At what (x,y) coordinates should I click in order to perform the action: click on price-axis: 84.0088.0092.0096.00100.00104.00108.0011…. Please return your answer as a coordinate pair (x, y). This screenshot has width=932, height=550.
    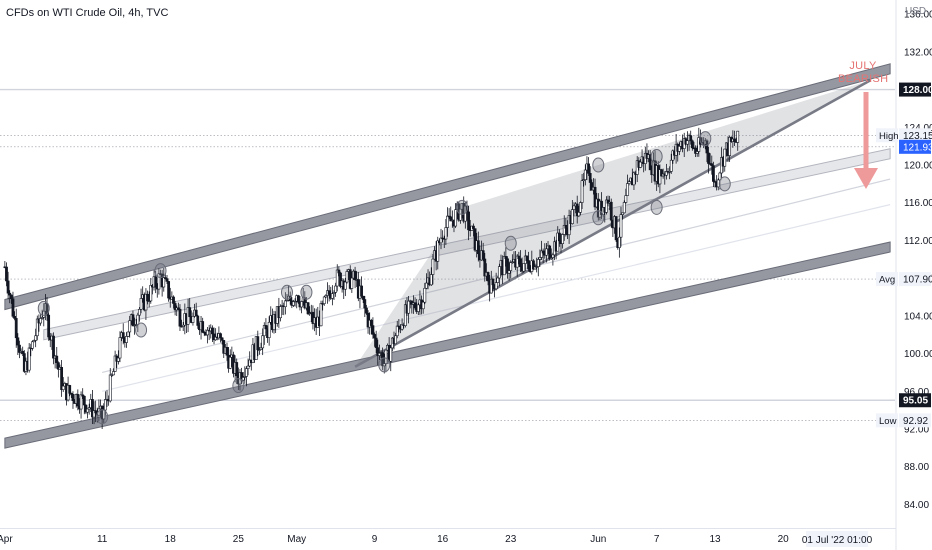
    Looking at the image, I should click on (904, 260).